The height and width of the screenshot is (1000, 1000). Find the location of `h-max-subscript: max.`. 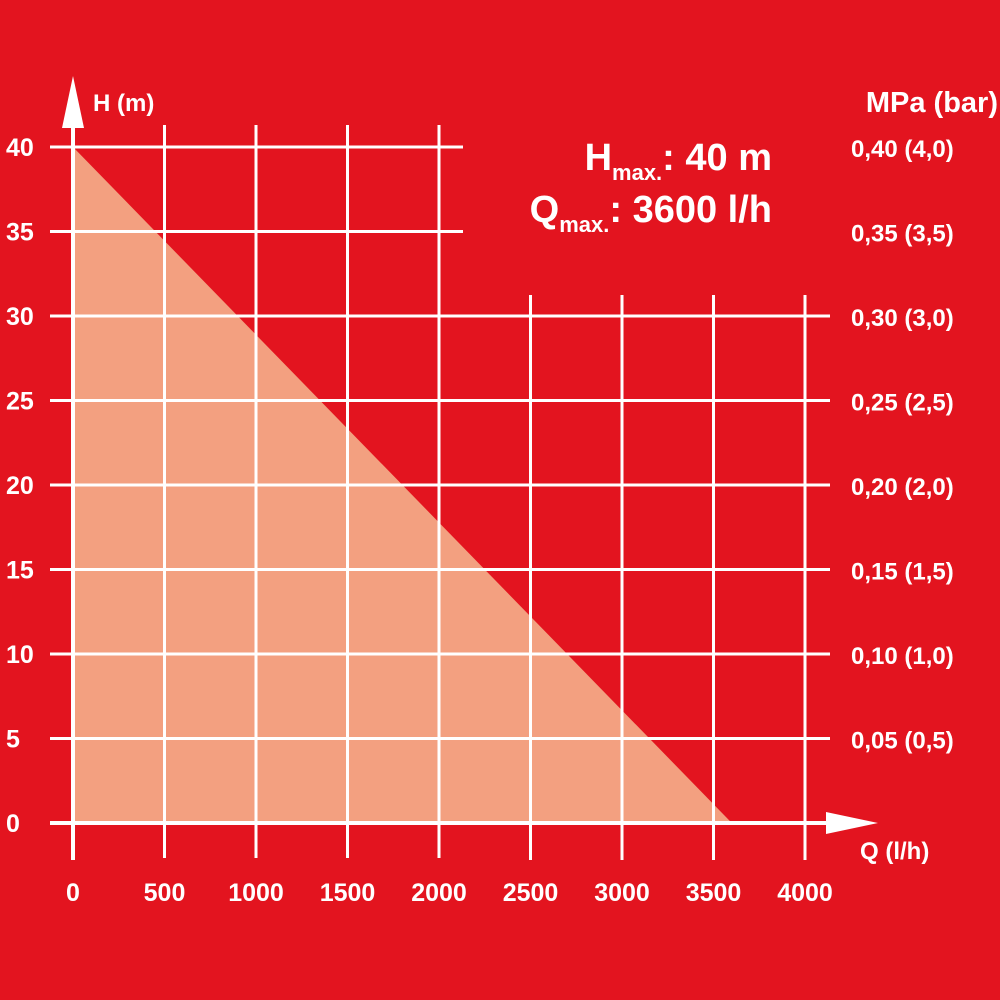

h-max-subscript: max. is located at coordinates (637, 172).